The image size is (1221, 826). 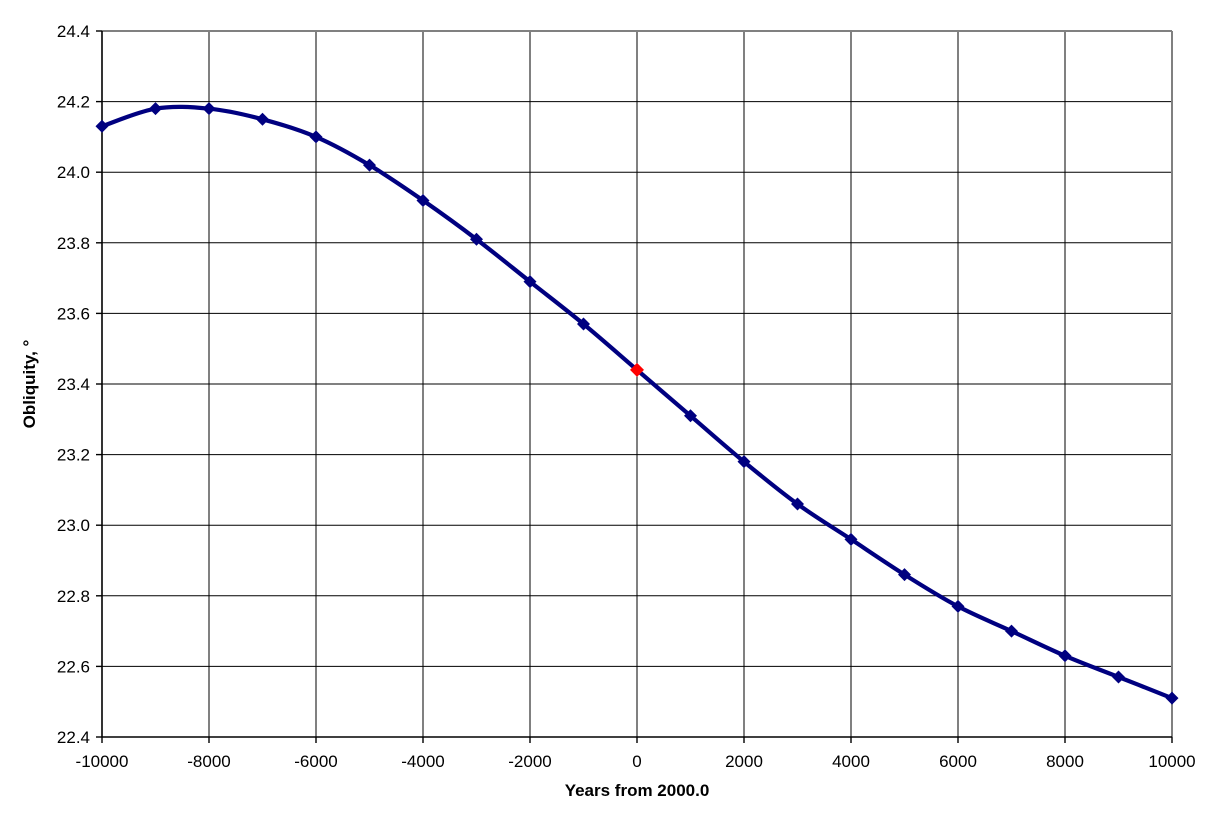 I want to click on x-tick-label: 2000, so click(x=744, y=761).